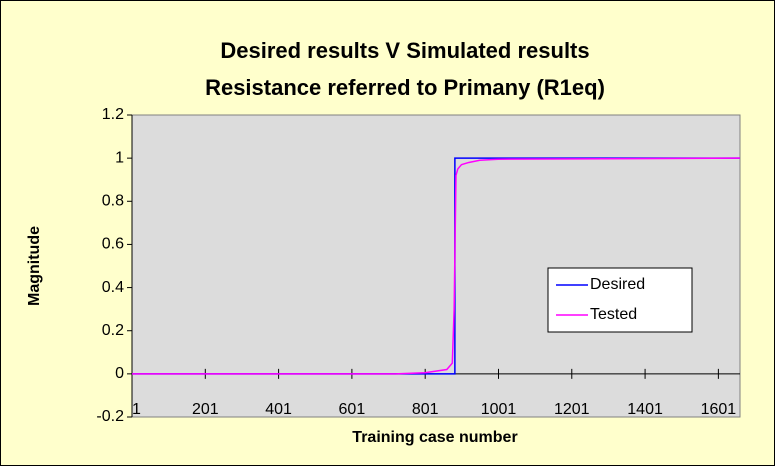 This screenshot has height=466, width=775. I want to click on x-tick-label: 801, so click(425, 409).